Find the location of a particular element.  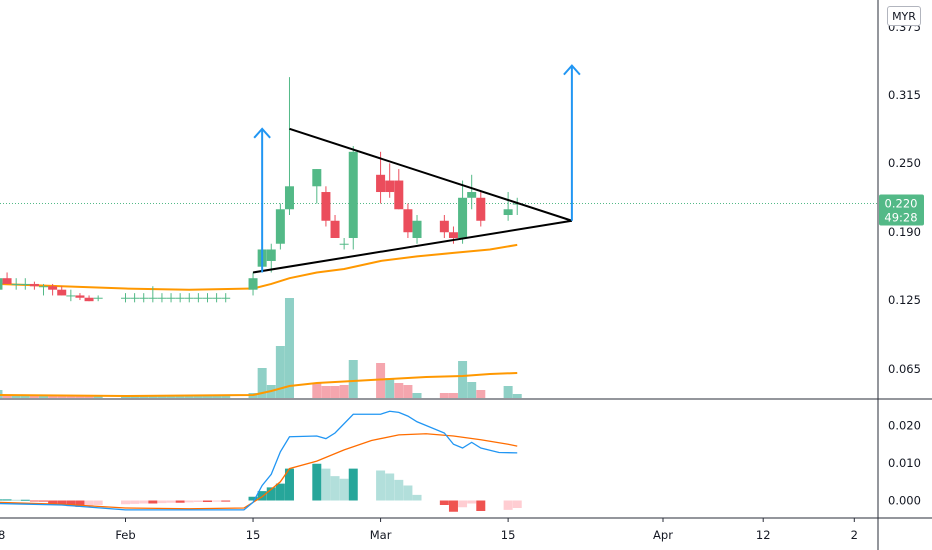

triangle-lower-trendline is located at coordinates (412, 246).